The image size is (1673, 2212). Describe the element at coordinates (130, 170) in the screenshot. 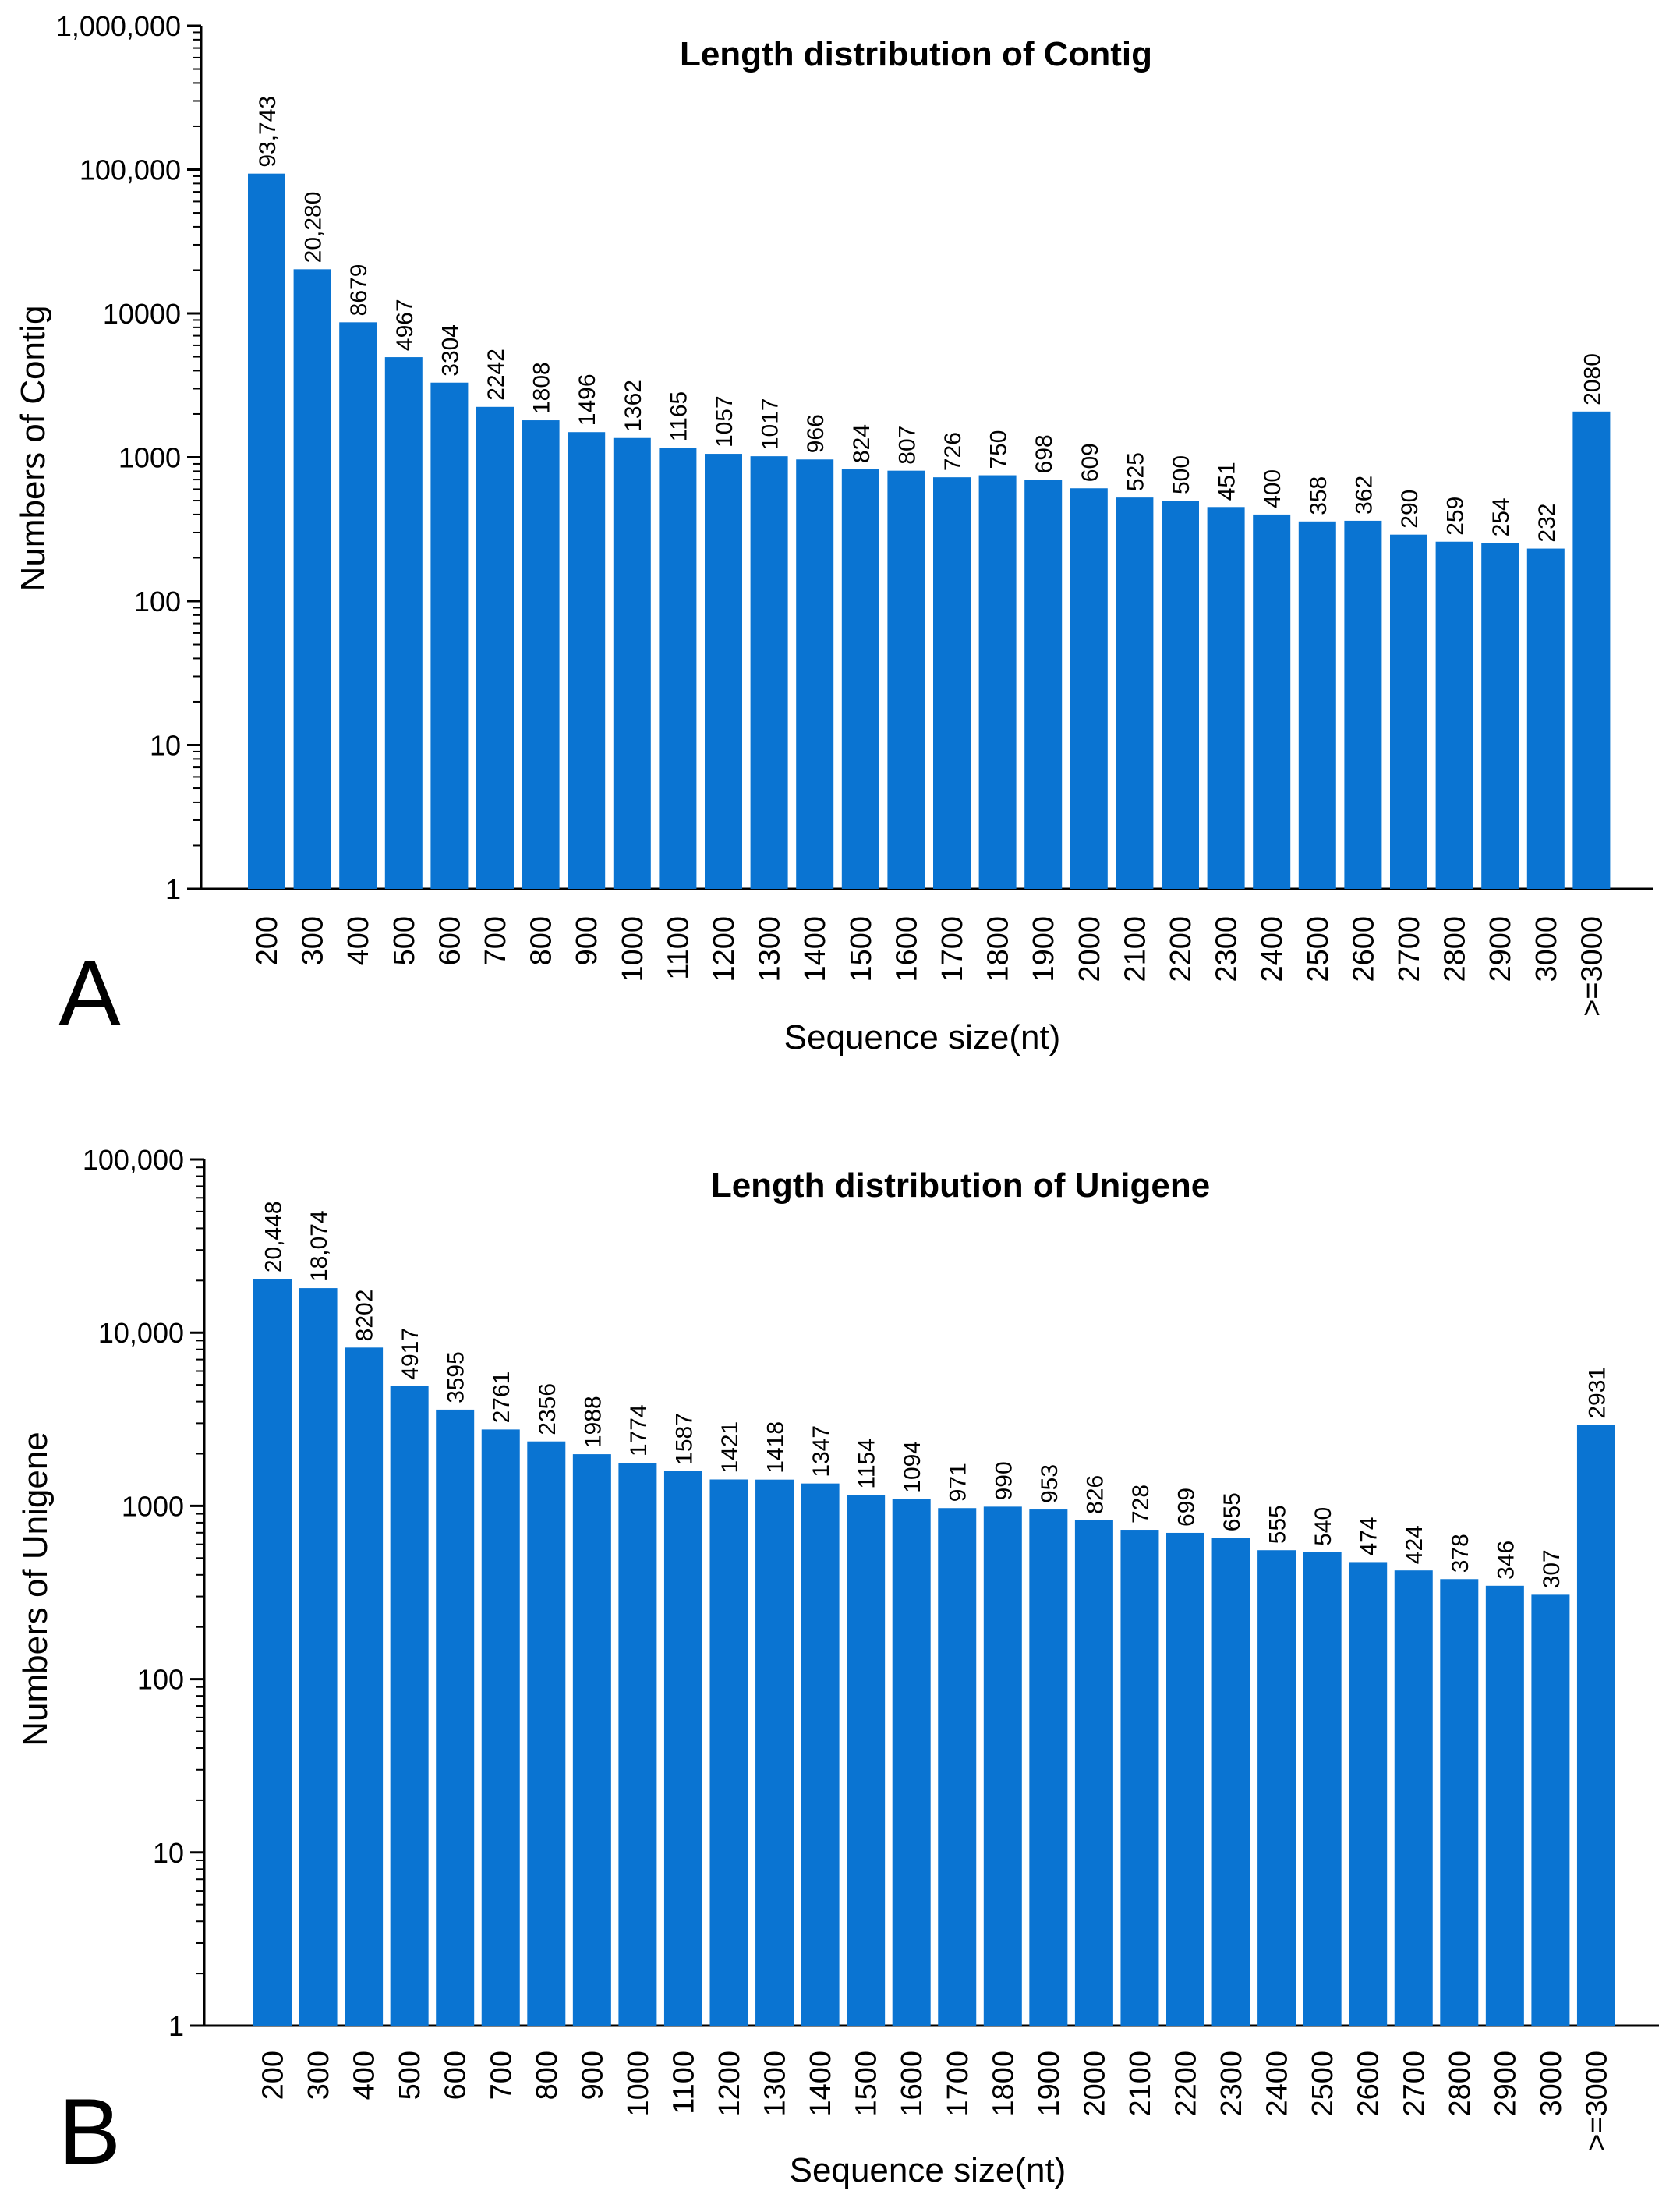

I see `y-tick-label: 100,000` at that location.